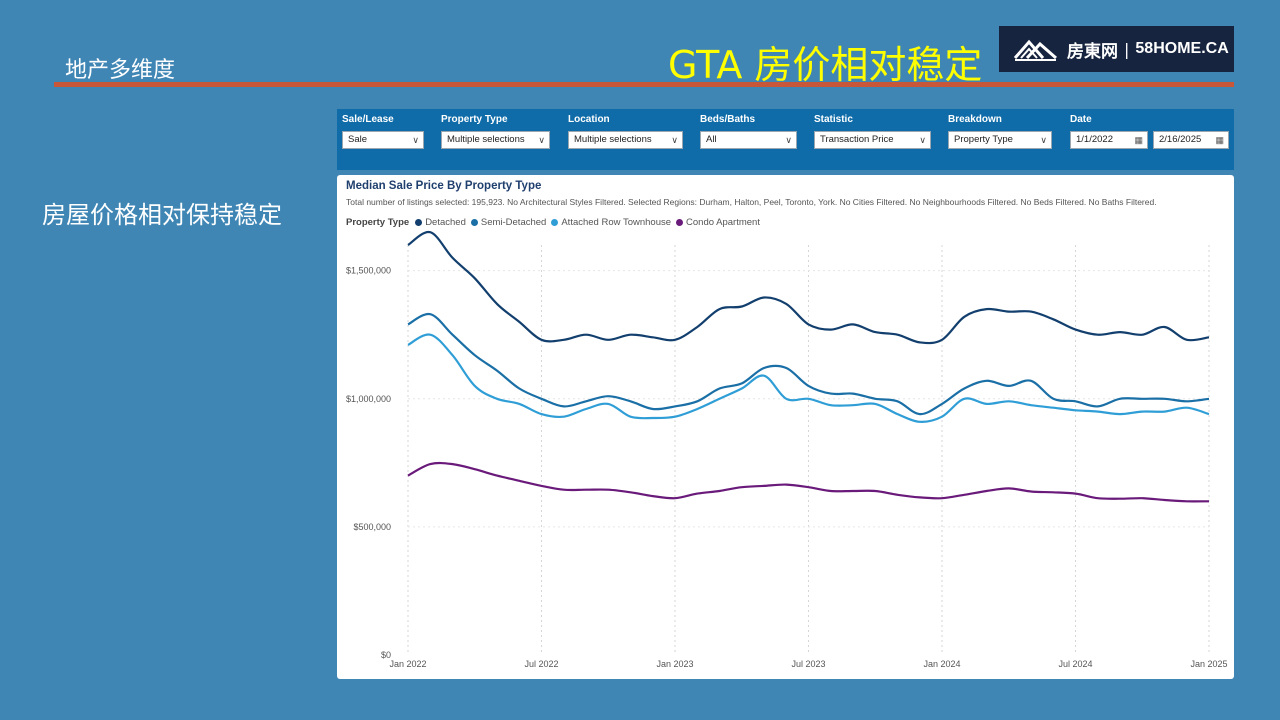  Describe the element at coordinates (644, 84) in the screenshot. I see `divider-line` at that location.